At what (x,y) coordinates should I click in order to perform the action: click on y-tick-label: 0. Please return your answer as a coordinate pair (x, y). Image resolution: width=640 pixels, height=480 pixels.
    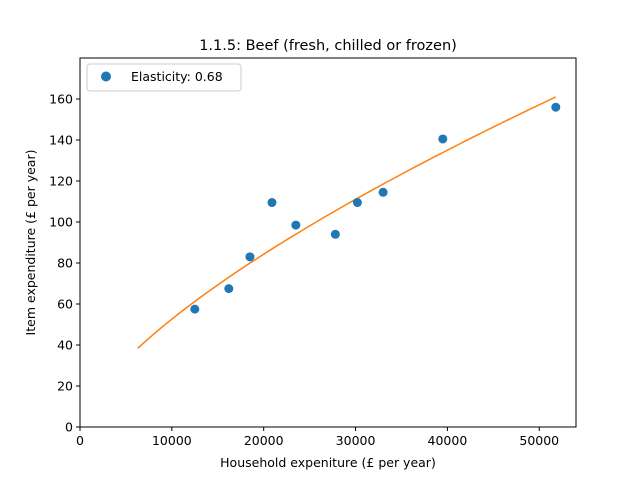
    Looking at the image, I should click on (69, 427).